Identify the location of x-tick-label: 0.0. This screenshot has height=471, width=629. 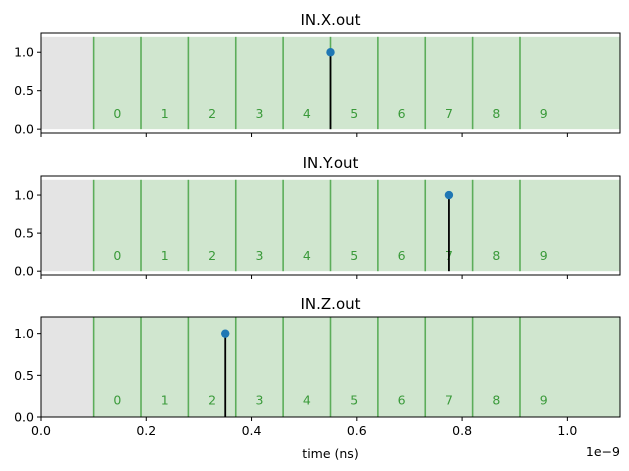
(41, 430).